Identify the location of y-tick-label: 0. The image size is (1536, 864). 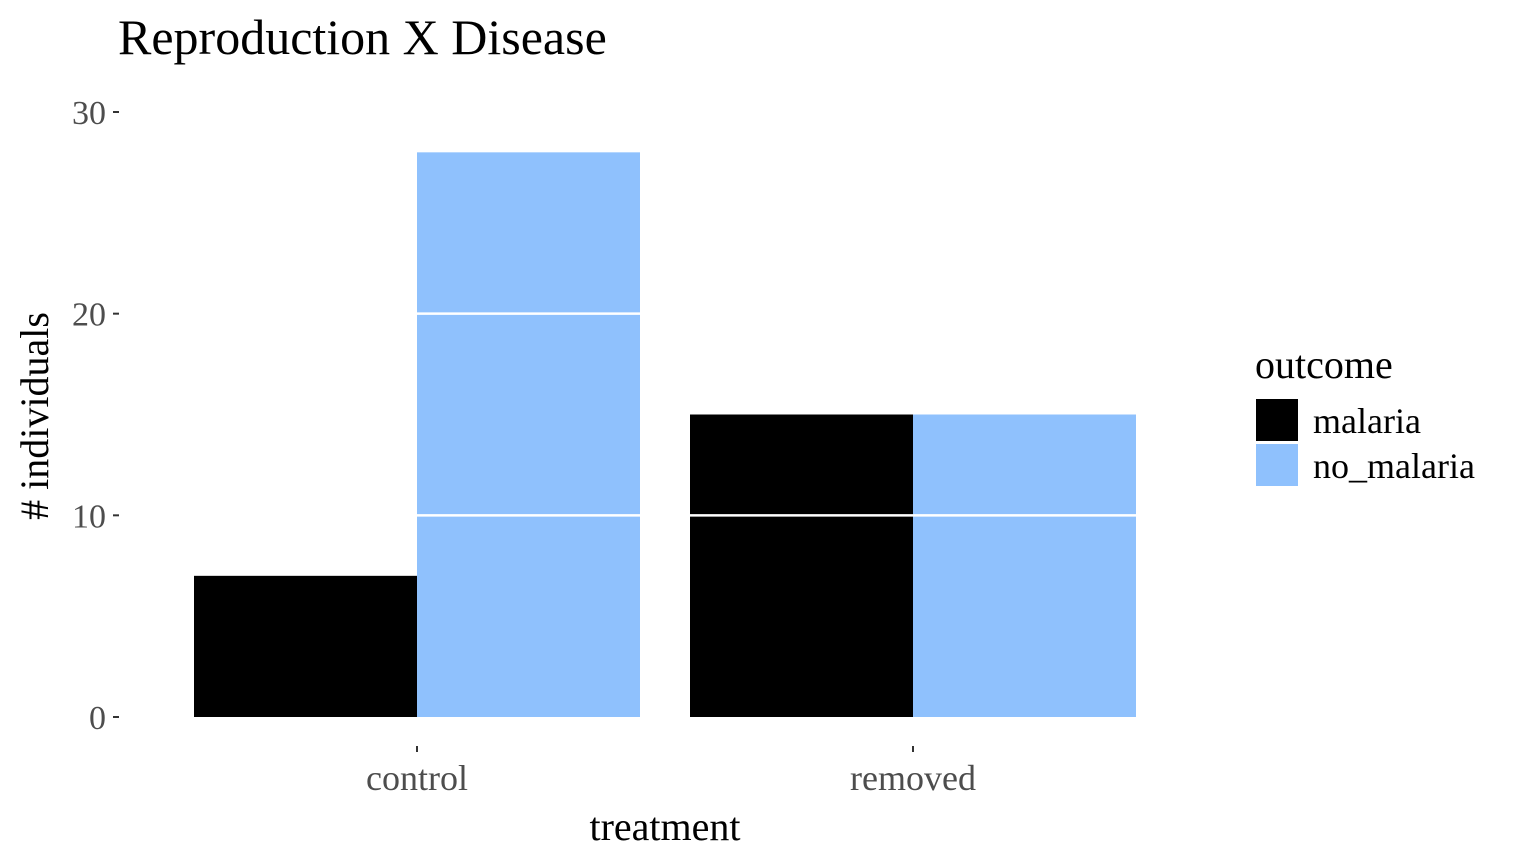
(97, 718).